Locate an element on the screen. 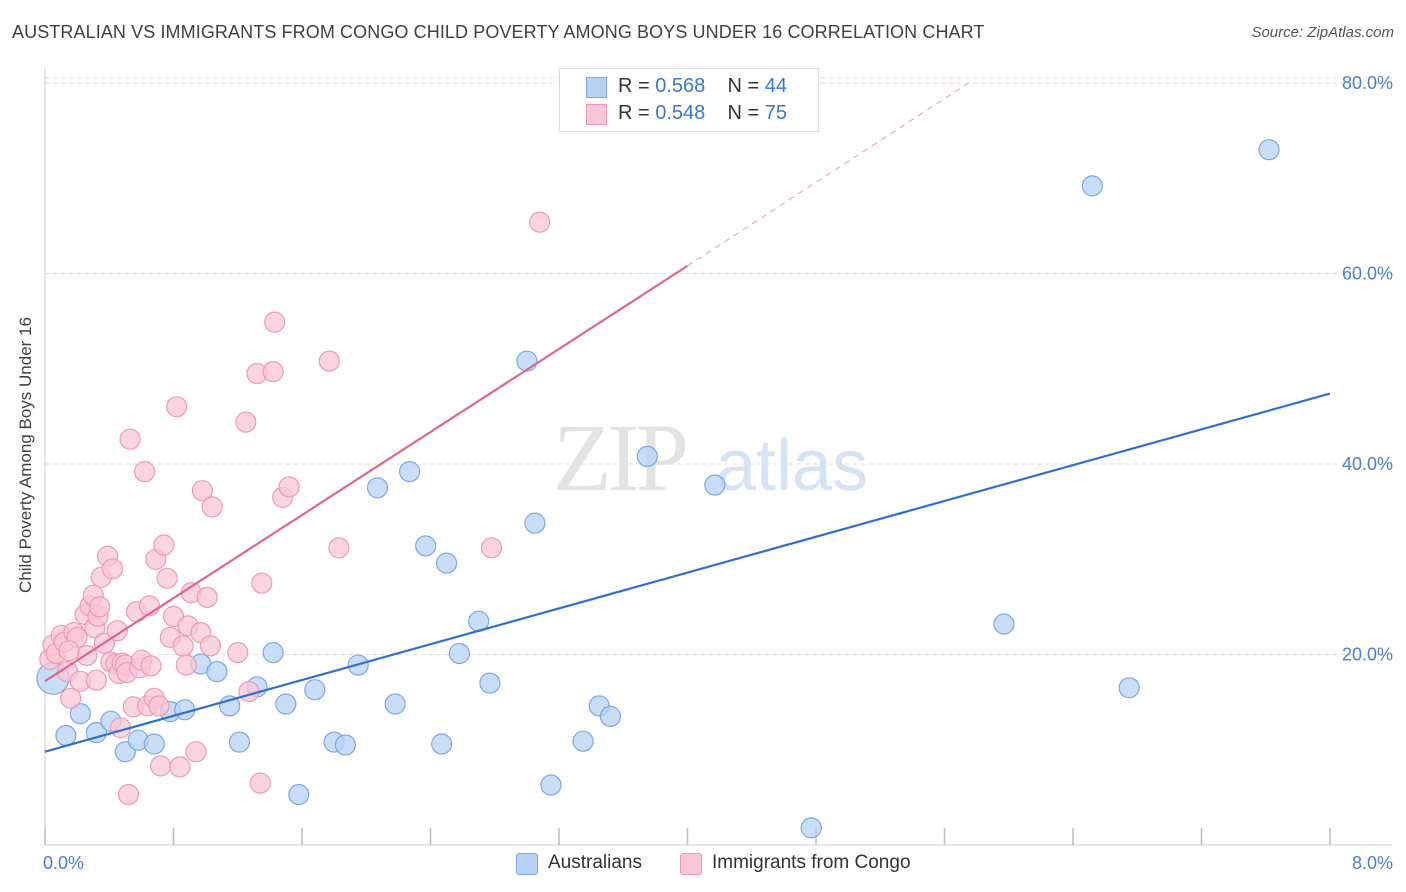 The image size is (1406, 892). y-tick-label: 80.0% is located at coordinates (1367, 83).